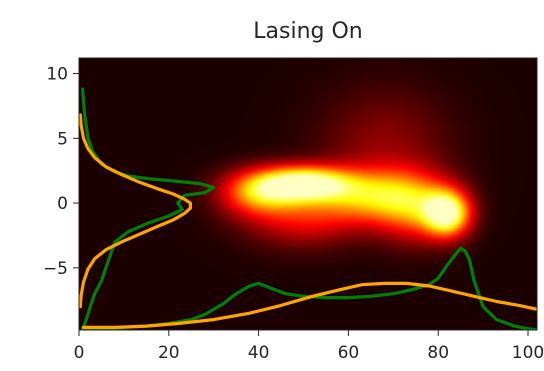  What do you see at coordinates (259, 353) in the screenshot?
I see `x-tick-label: 40` at bounding box center [259, 353].